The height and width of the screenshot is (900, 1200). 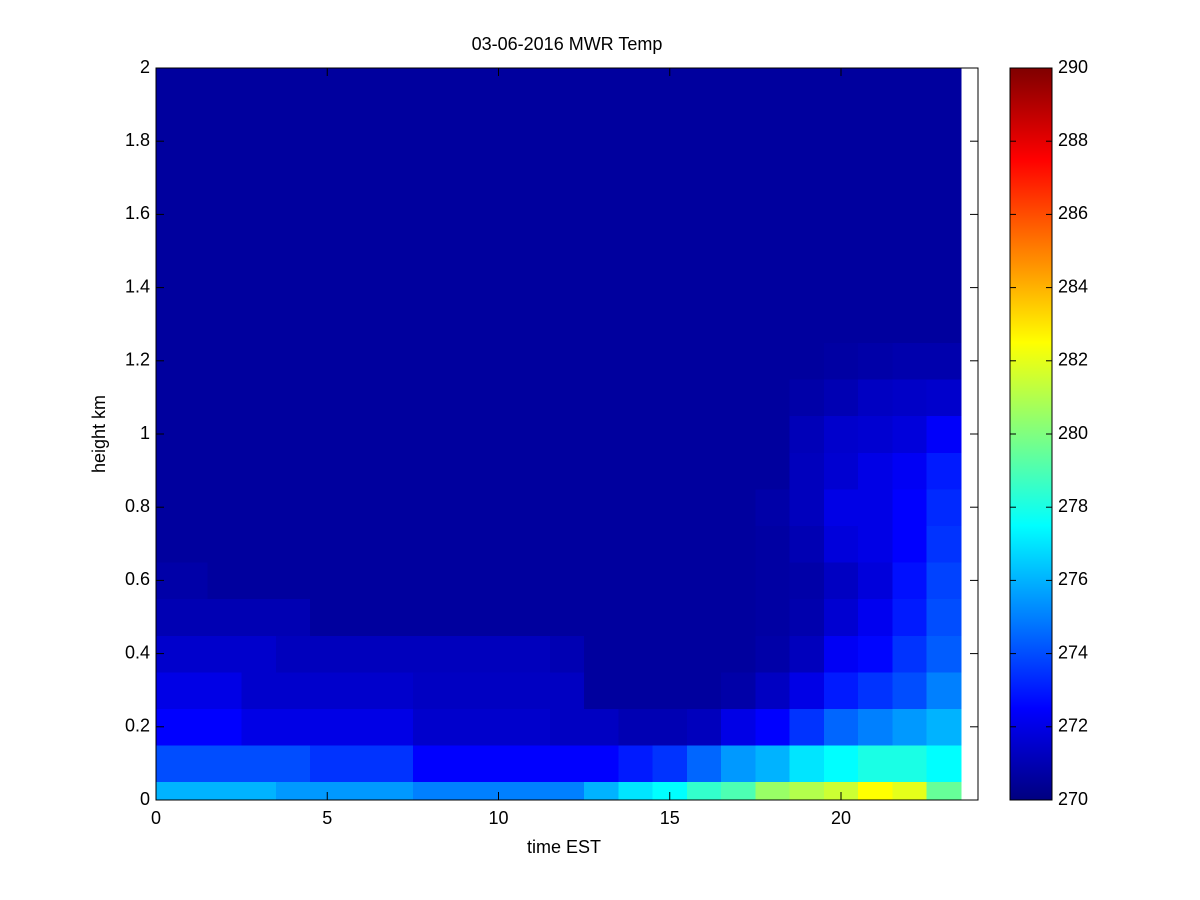 I want to click on x-axis-label: time EST, so click(x=564, y=847).